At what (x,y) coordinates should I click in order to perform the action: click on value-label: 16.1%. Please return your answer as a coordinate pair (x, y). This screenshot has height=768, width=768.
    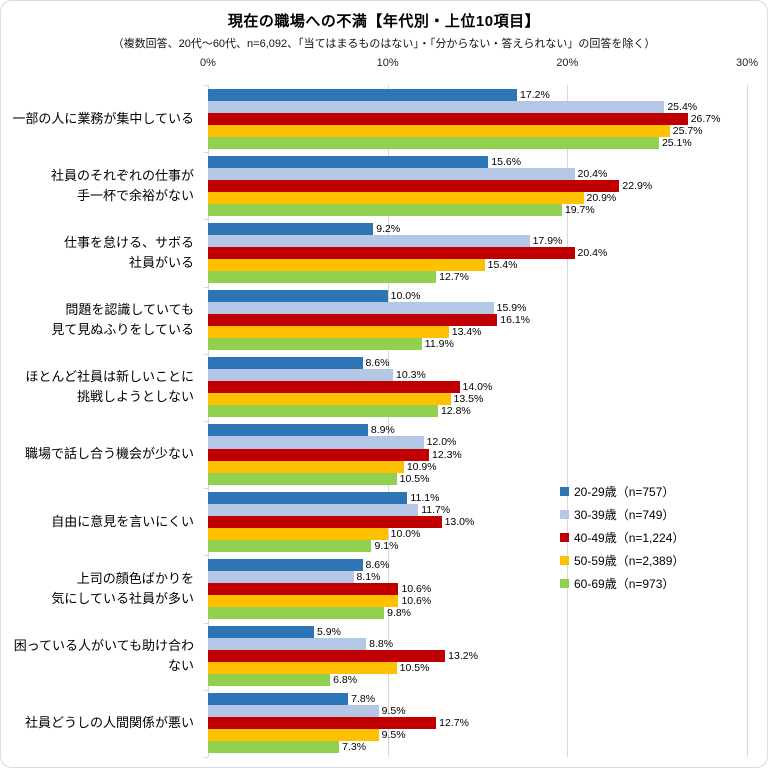
    Looking at the image, I should click on (515, 320).